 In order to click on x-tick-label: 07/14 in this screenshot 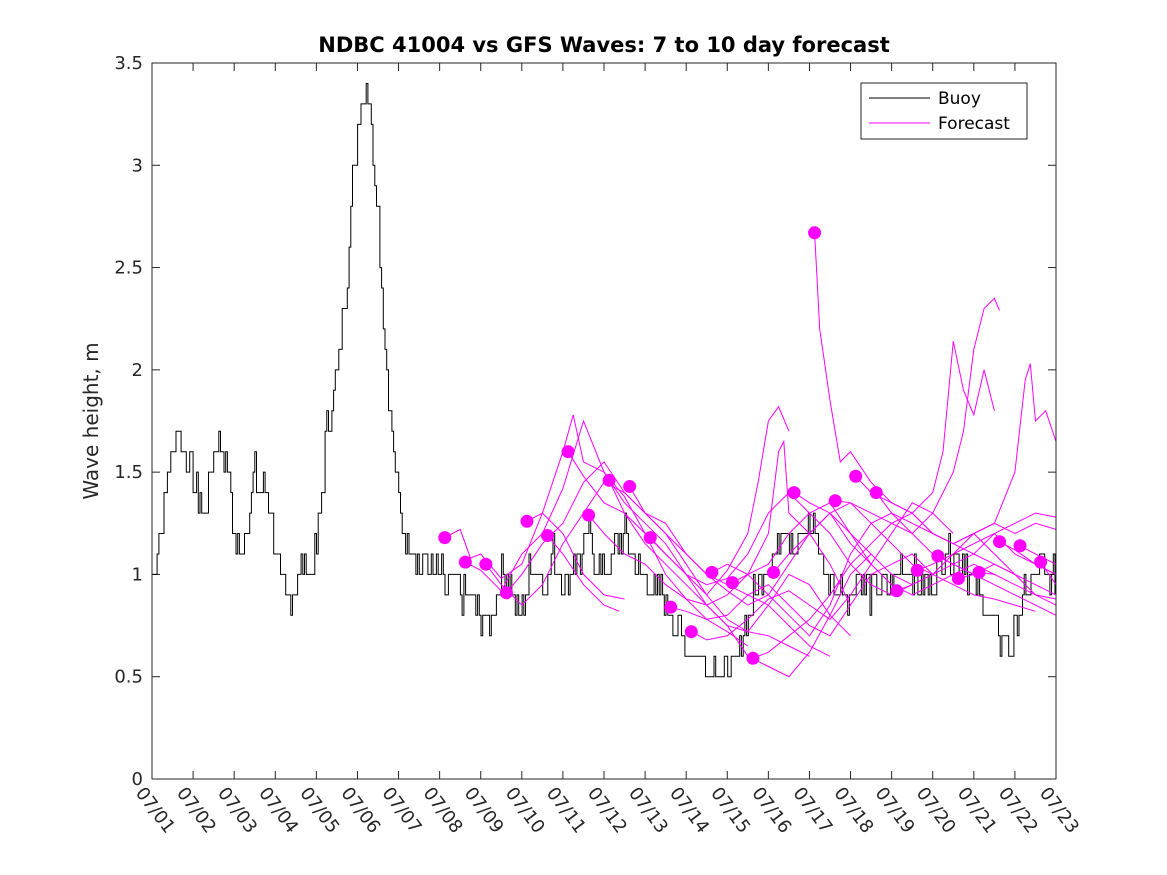, I will do `click(689, 810)`.